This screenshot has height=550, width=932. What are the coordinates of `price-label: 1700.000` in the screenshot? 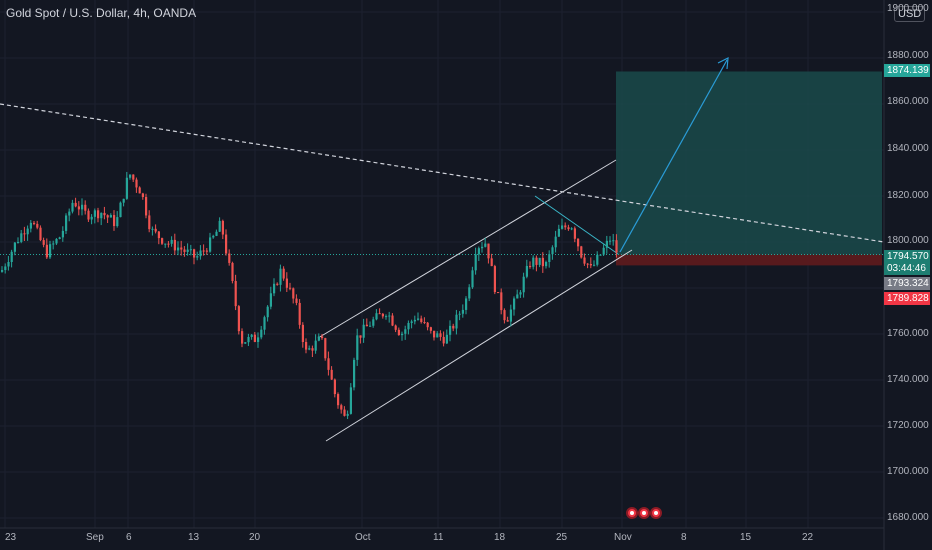 It's located at (908, 471).